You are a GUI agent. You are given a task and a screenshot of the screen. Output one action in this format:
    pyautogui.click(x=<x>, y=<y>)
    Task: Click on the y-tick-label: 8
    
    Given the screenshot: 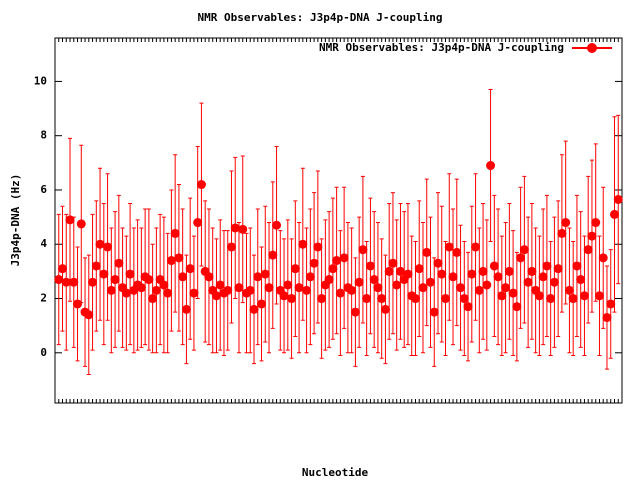 What is the action you would take?
    pyautogui.click(x=43, y=135)
    